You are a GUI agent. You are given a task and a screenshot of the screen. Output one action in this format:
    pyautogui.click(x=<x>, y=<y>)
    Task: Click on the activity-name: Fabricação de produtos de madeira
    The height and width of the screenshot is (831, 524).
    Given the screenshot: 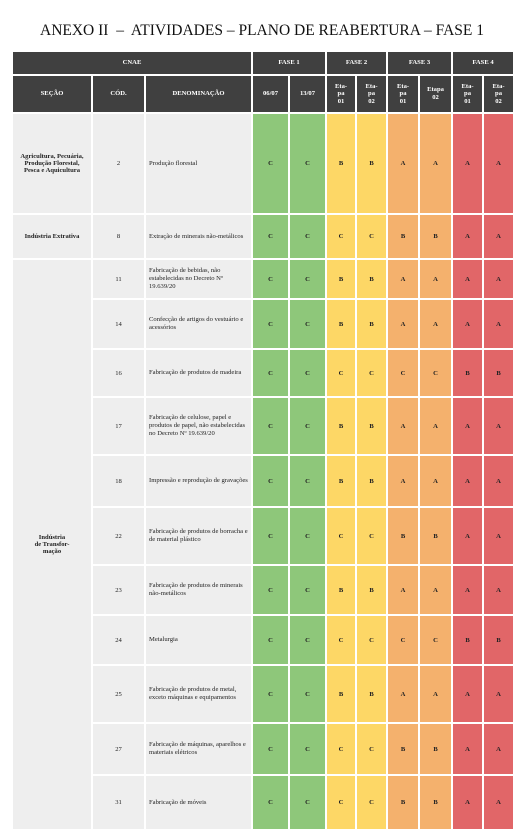 What is the action you would take?
    pyautogui.click(x=198, y=373)
    